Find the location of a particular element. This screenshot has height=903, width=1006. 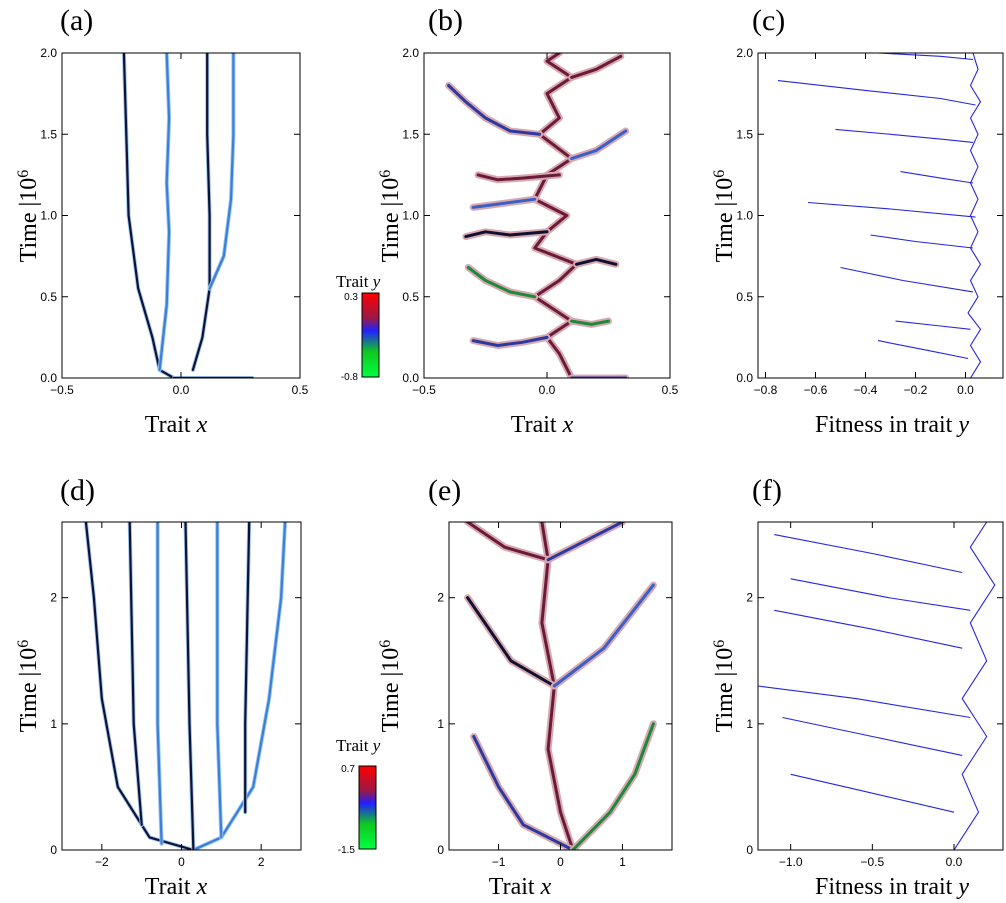

x-axis-title: Fitness in trait y is located at coordinates (892, 887).